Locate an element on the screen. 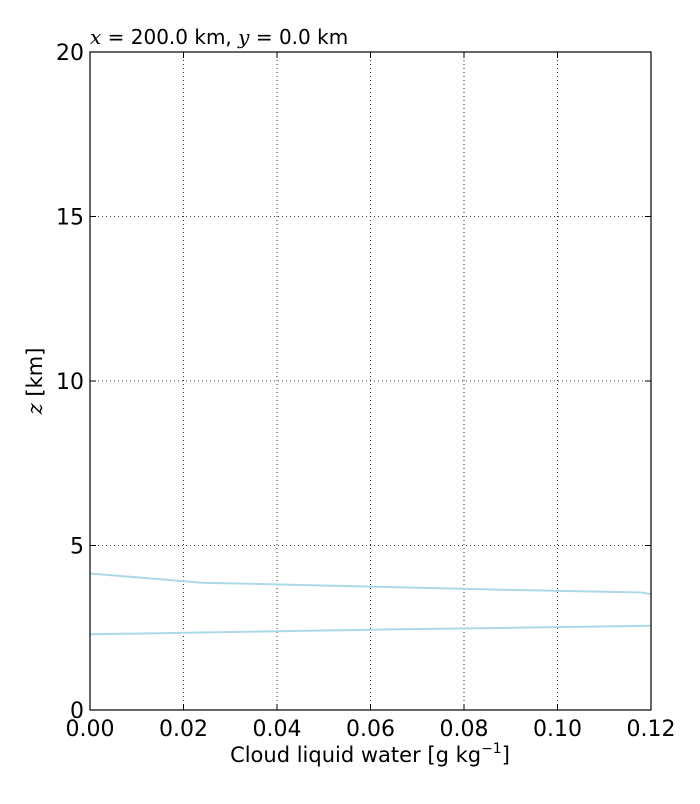  y-tick-label: 5 is located at coordinates (77, 547).